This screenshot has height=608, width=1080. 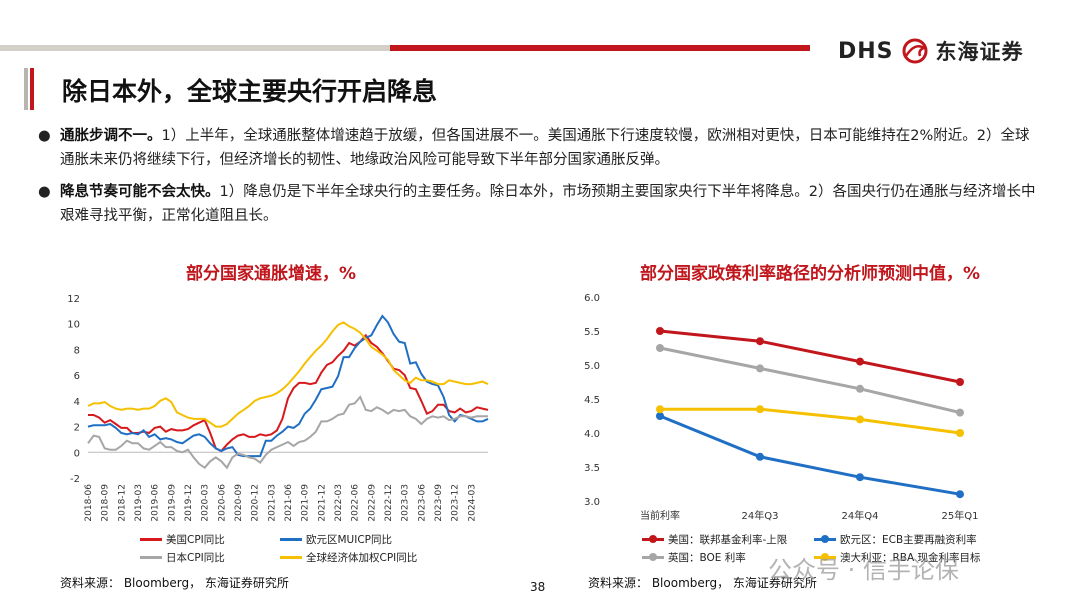 What do you see at coordinates (456, 503) in the screenshot?
I see `x-tick-label: 2023-12` at bounding box center [456, 503].